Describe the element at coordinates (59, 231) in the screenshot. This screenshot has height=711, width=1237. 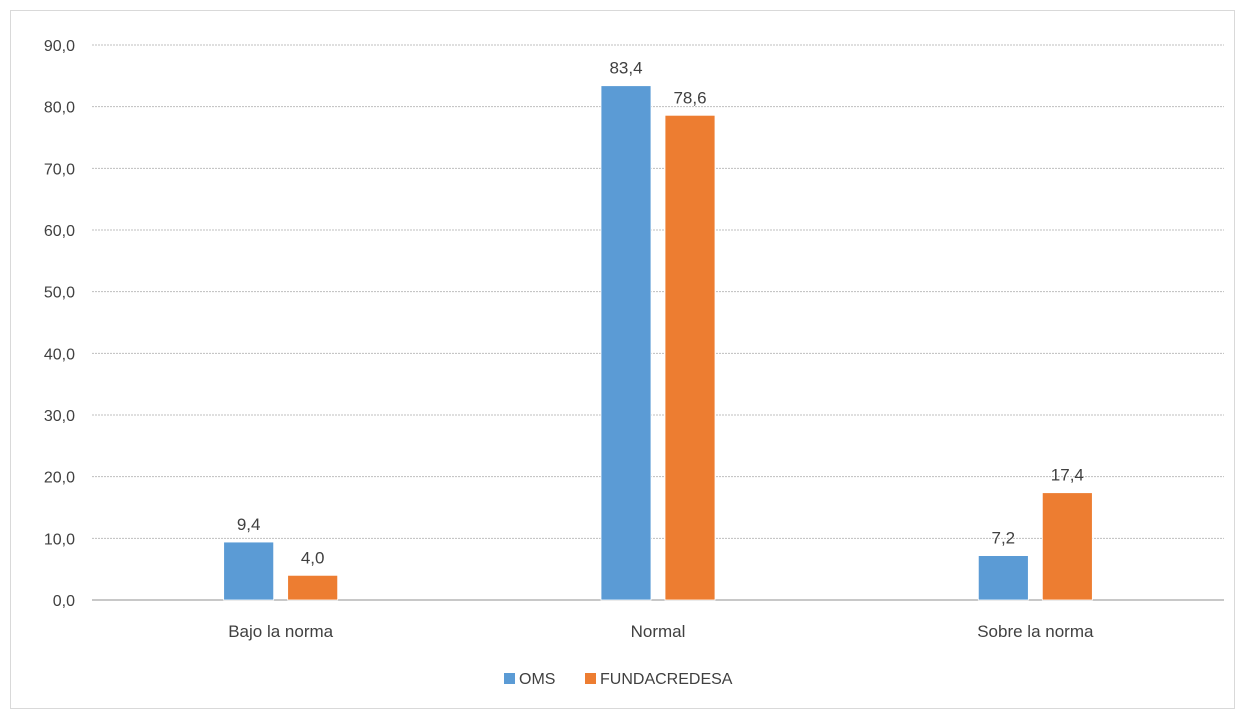
I see `y-tick-label: 60,0` at that location.